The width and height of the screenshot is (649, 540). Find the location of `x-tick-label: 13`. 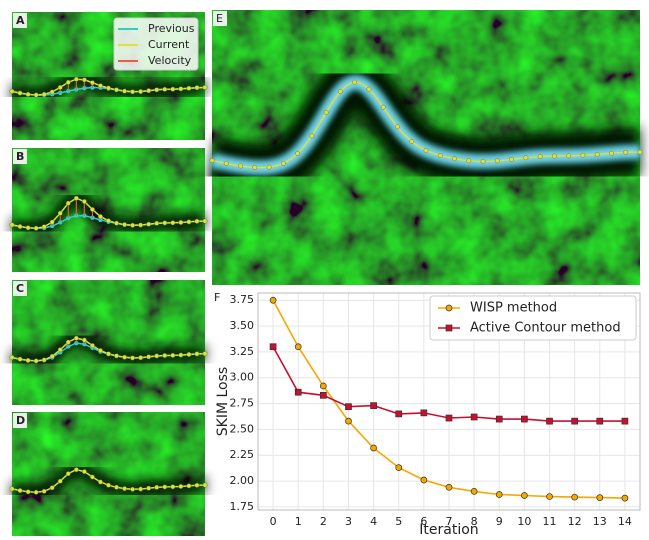

x-tick-label: 13 is located at coordinates (600, 521).